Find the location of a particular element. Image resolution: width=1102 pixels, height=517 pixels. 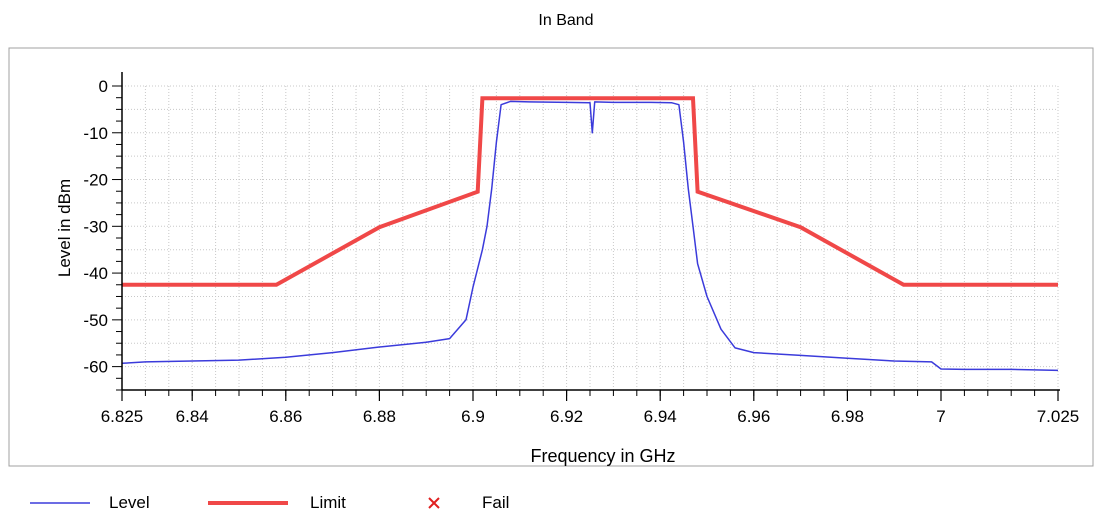

y-tick-label: -10 is located at coordinates (95, 133).